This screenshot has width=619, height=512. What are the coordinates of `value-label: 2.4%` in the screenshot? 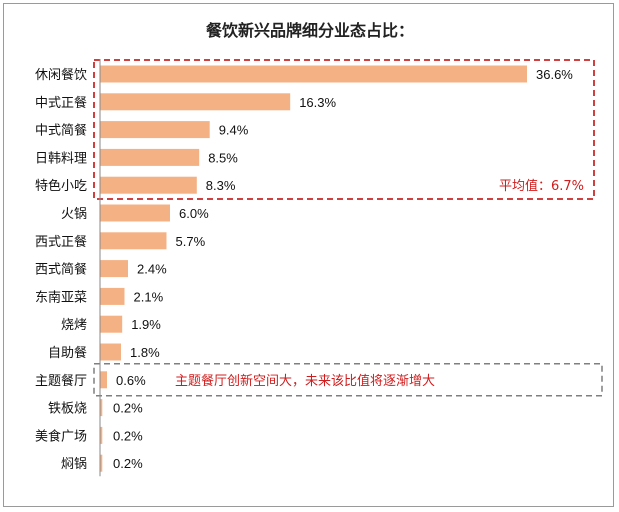 It's located at (152, 269).